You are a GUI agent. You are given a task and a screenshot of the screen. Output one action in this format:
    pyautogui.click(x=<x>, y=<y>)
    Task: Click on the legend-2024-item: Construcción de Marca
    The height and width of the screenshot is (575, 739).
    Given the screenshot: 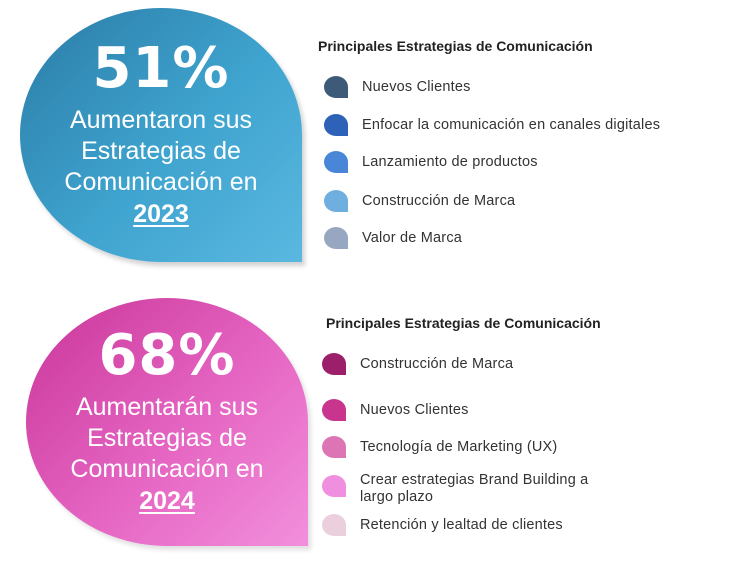 What is the action you would take?
    pyautogui.click(x=417, y=364)
    